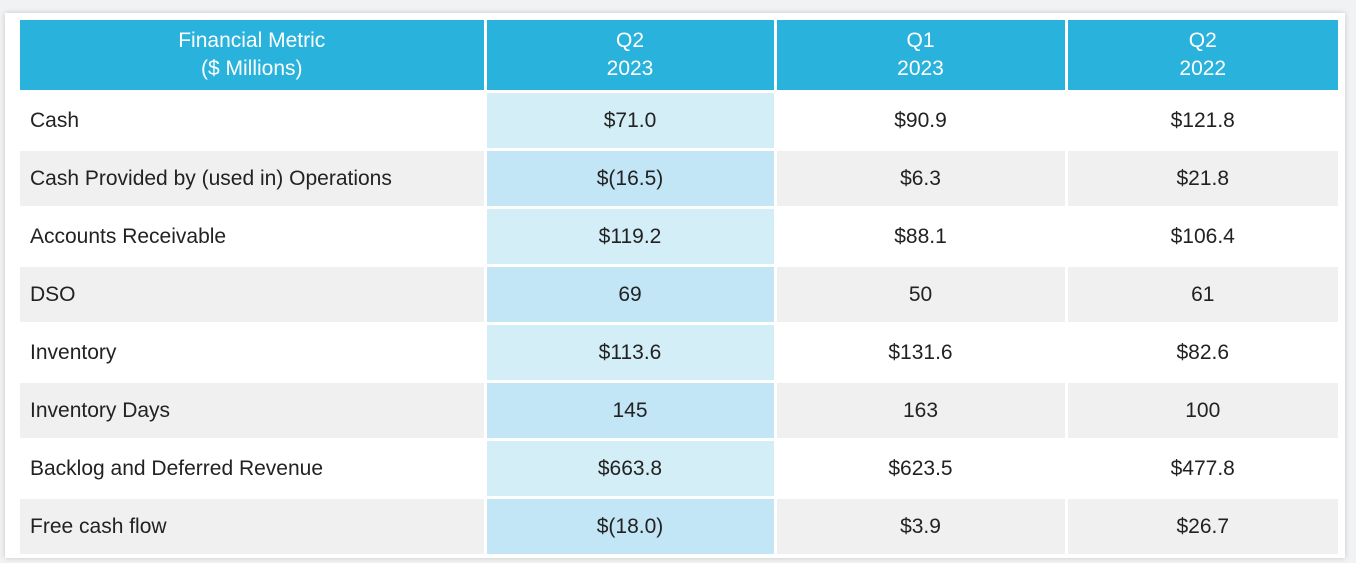 The width and height of the screenshot is (1356, 563). Describe the element at coordinates (253, 525) in the screenshot. I see `metric-cell: Free cash flow` at that location.